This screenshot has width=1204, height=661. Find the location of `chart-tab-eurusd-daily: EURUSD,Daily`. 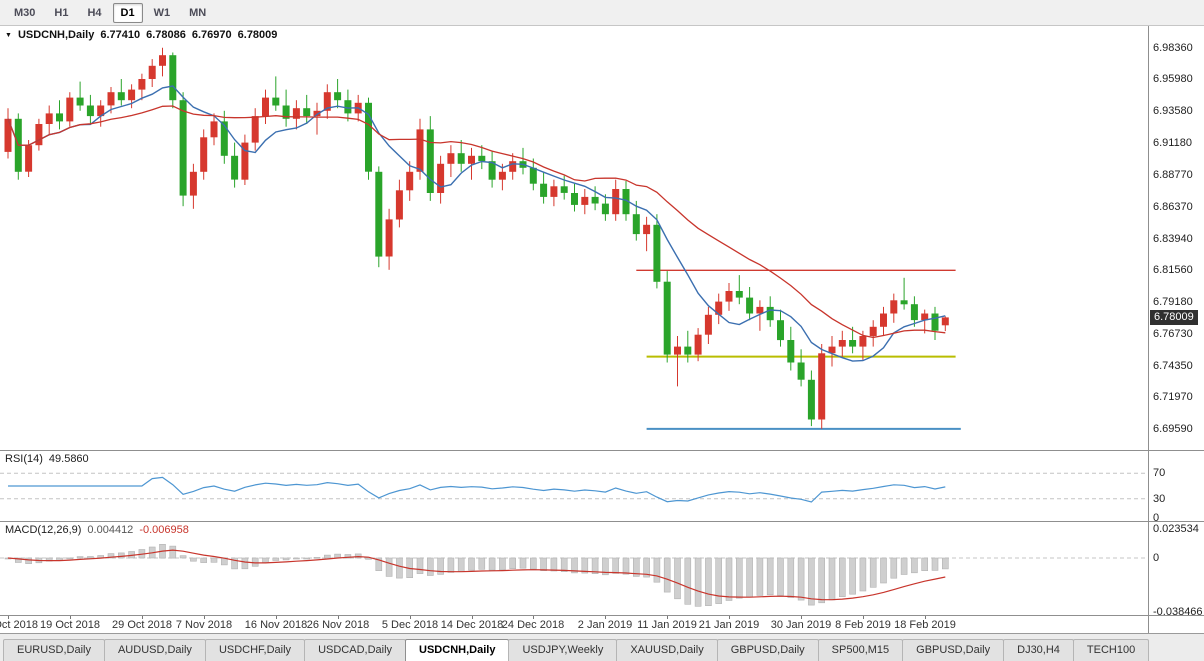

chart-tab-eurusd-daily: EURUSD,Daily is located at coordinates (54, 650).